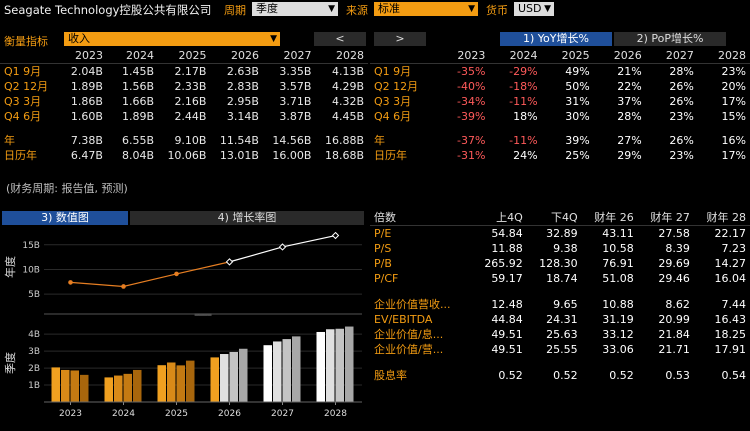  I want to click on cell-value: 44.84, so click(507, 319).